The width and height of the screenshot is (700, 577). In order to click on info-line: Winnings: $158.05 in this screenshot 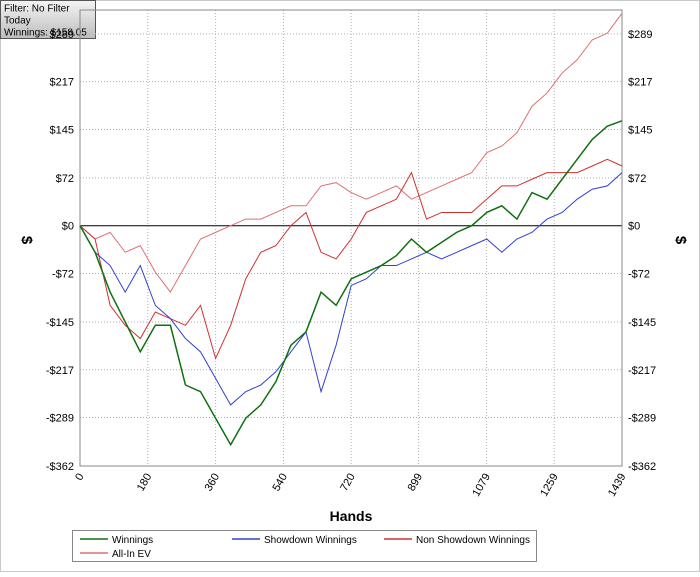, I will do `click(45, 33)`.